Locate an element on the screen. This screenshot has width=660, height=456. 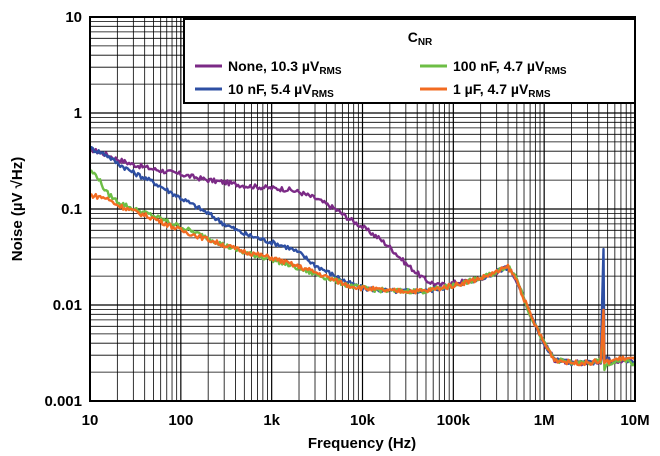
legend-title: CNR is located at coordinates (420, 38).